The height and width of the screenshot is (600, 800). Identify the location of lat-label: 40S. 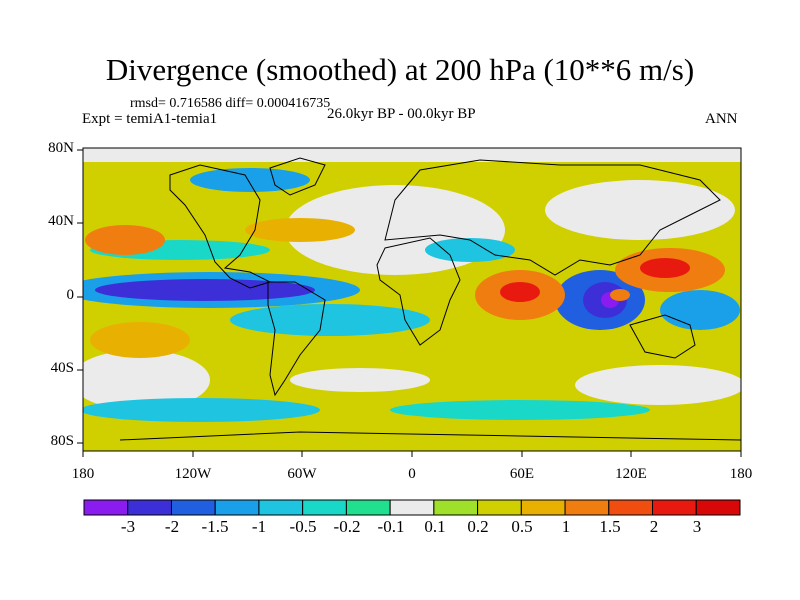
(62, 368).